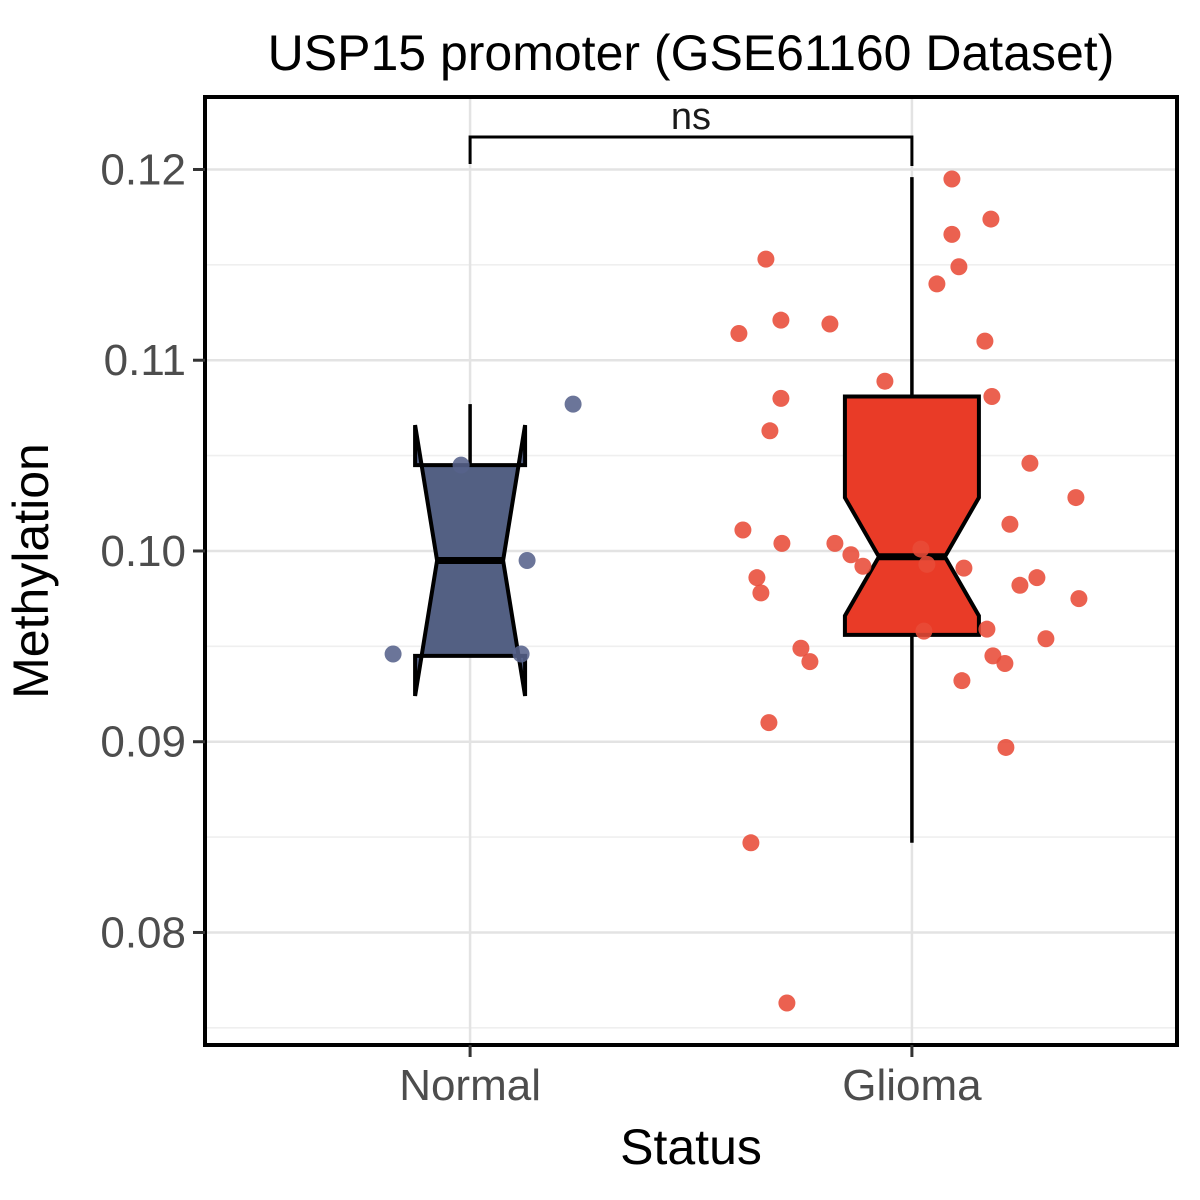 This screenshot has height=1200, width=1200. I want to click on y-axis-title: Methylation, so click(31, 571).